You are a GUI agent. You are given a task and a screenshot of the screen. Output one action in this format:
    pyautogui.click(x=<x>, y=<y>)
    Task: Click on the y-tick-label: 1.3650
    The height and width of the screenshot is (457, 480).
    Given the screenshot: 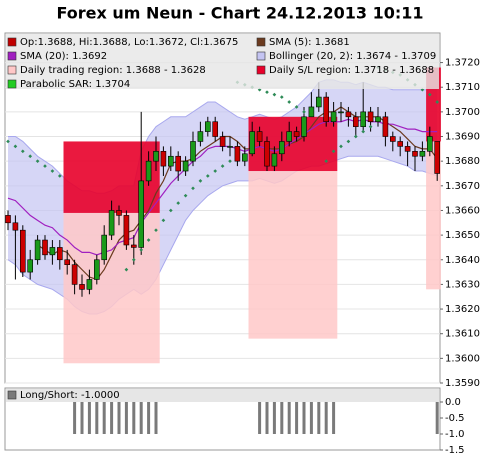 What is the action you would take?
    pyautogui.click(x=462, y=235)
    